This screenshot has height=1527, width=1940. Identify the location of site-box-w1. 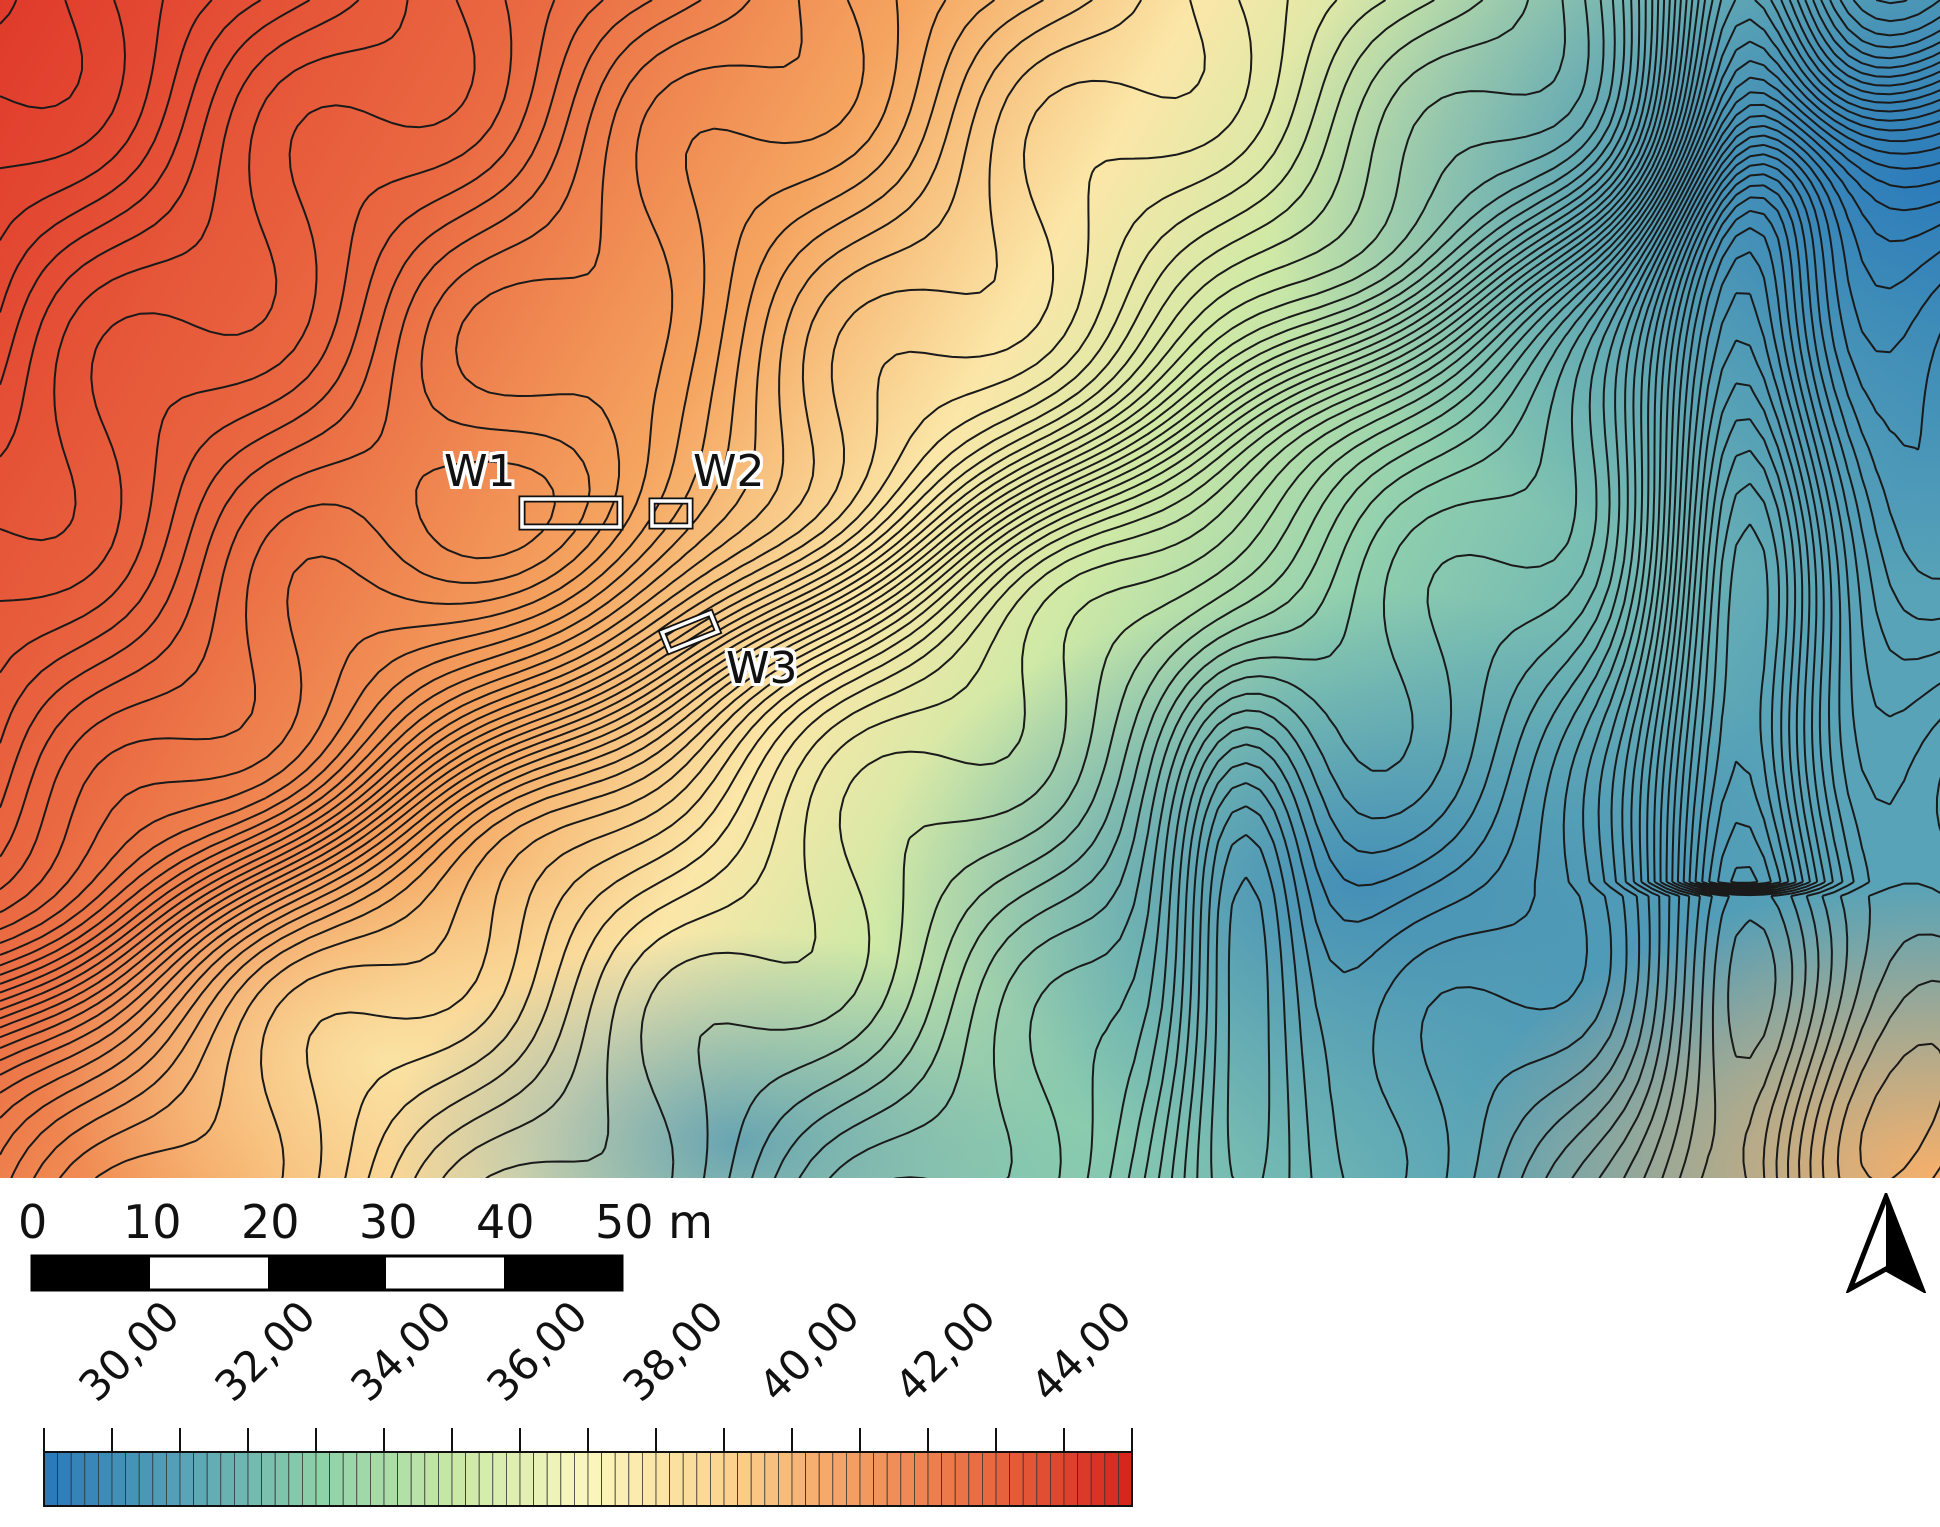
(571, 513).